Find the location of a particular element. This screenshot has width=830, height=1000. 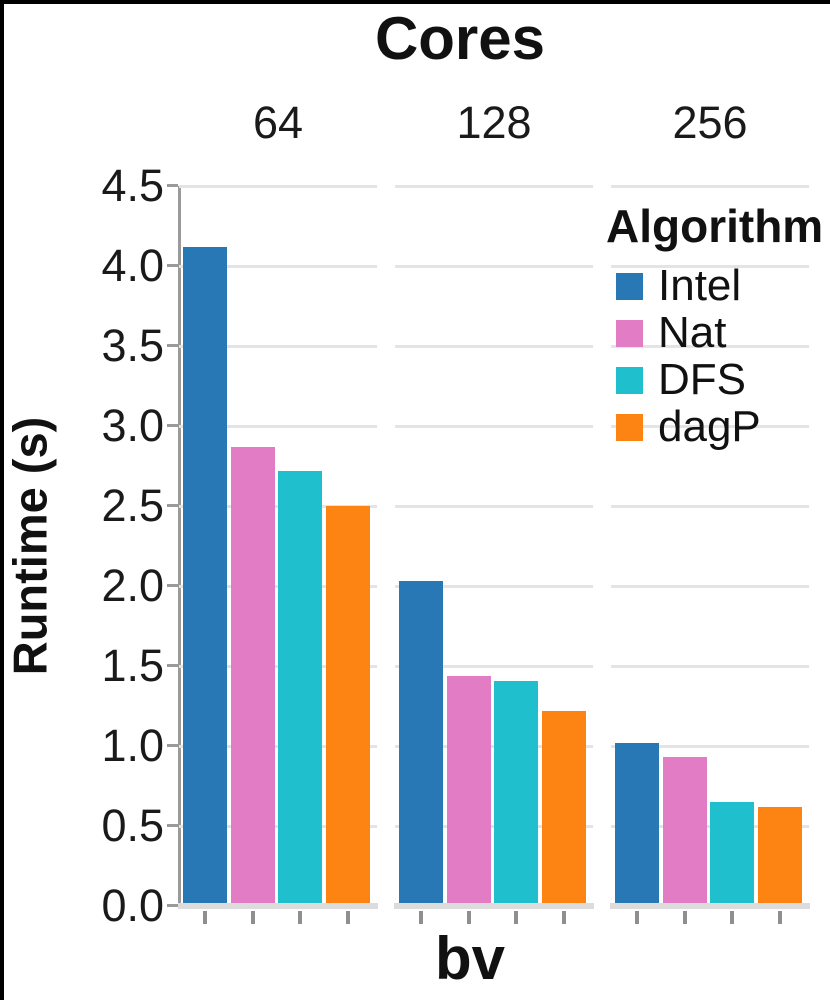

frame-border-left is located at coordinates (2, 500).